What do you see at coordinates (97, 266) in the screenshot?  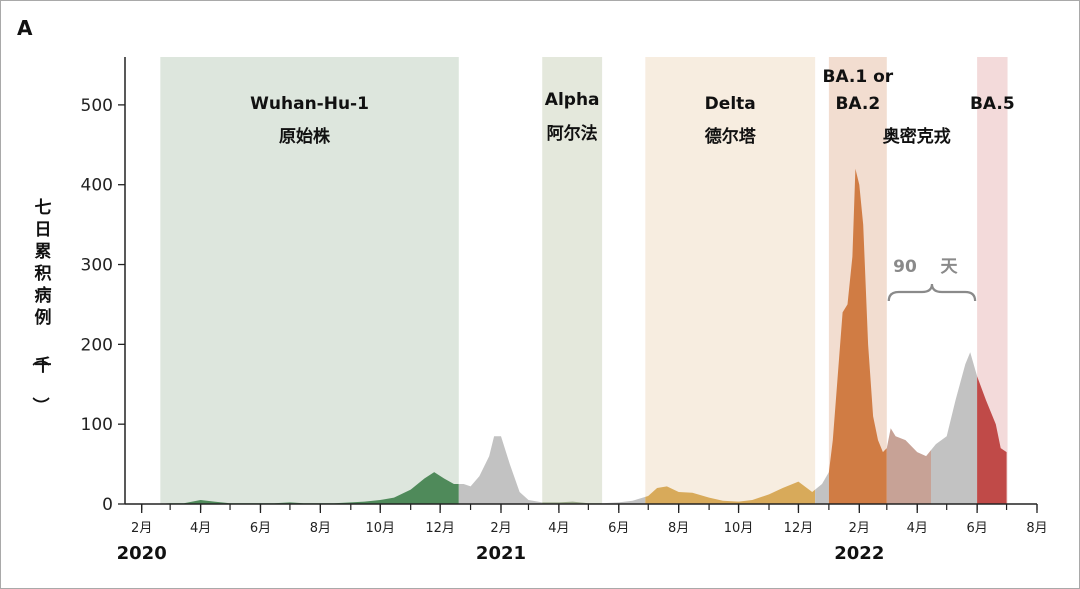 I see `y-tick-label: 300` at bounding box center [97, 266].